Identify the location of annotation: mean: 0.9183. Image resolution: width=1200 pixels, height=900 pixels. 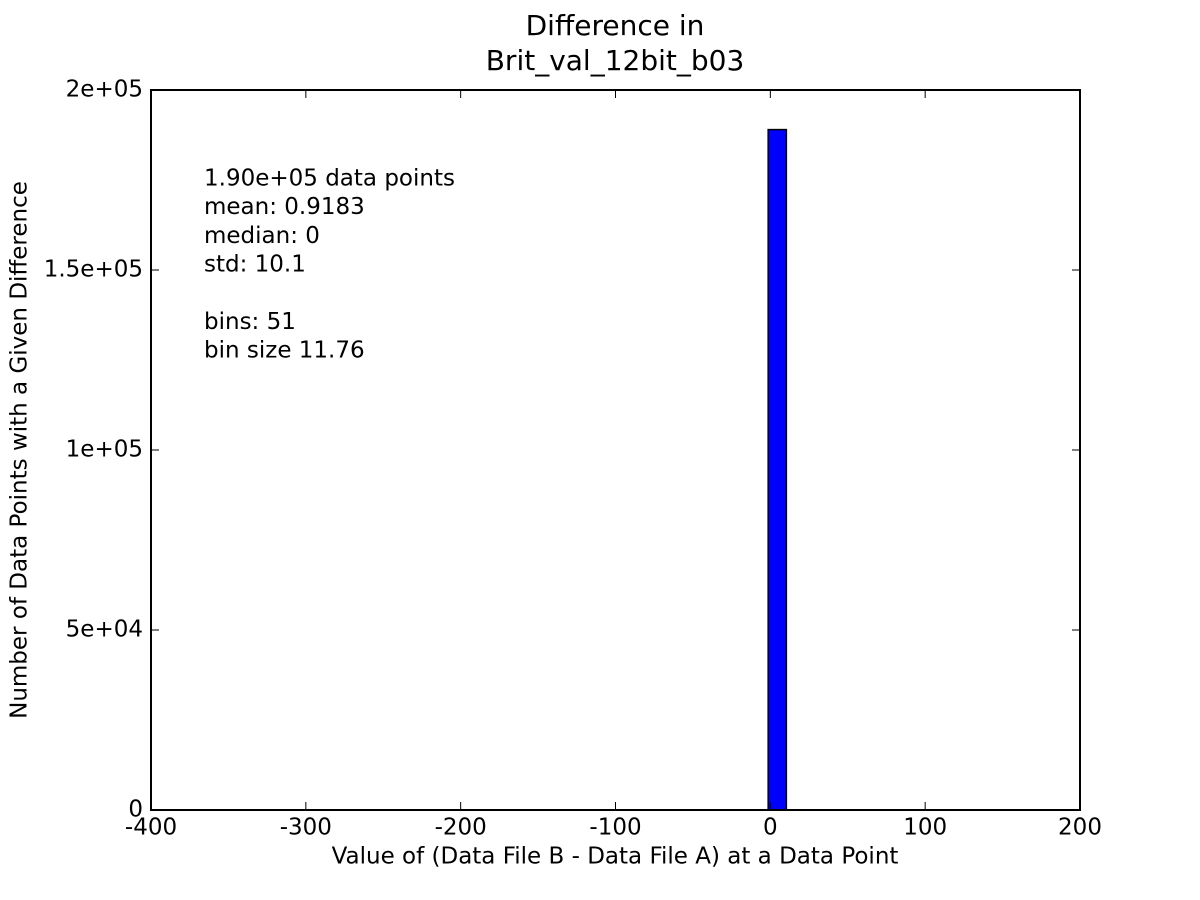
(284, 207).